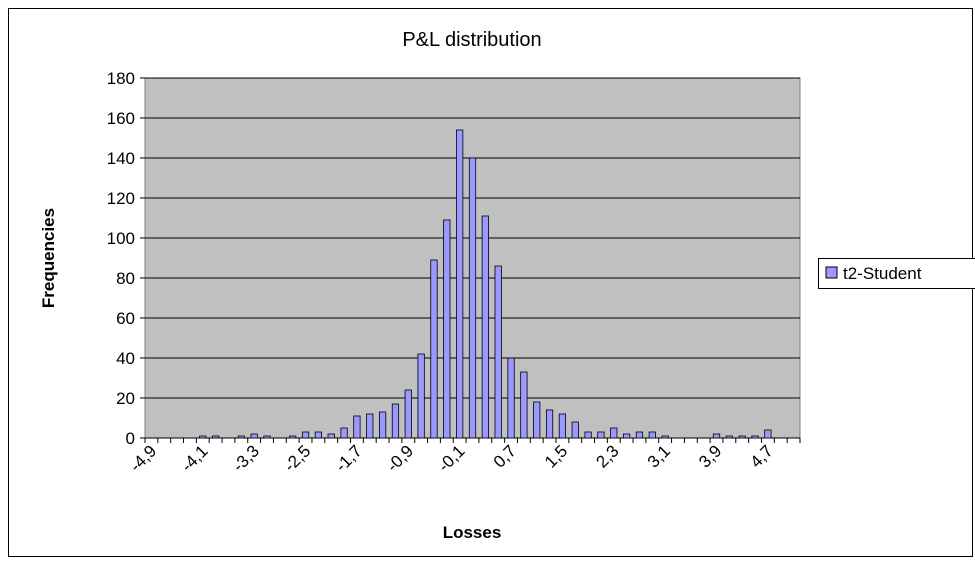 This screenshot has width=975, height=565. I want to click on y-tick-label: 60, so click(125, 318).